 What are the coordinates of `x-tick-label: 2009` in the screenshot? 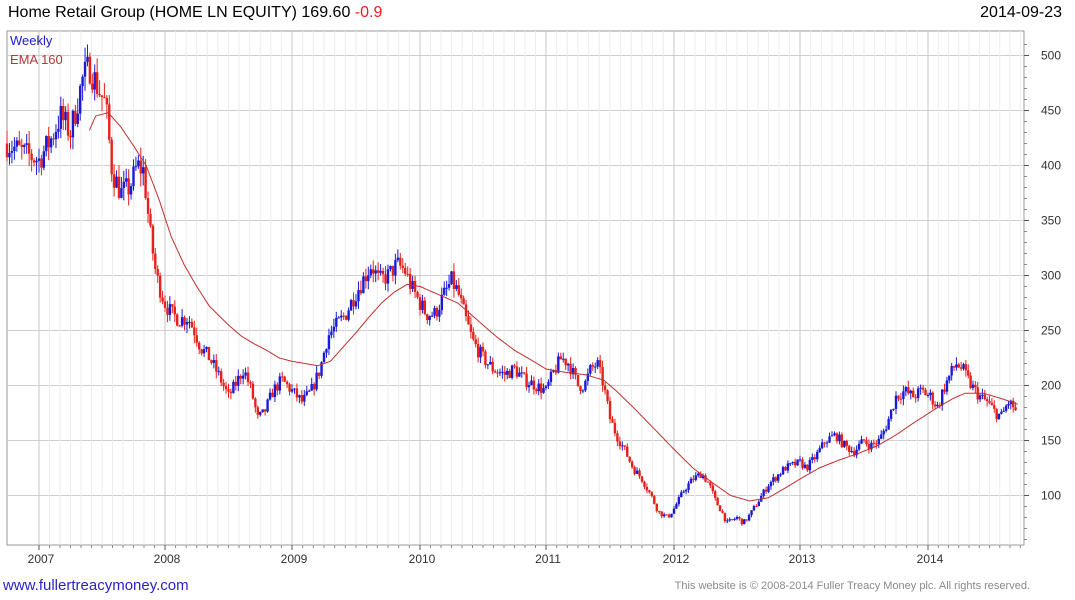 It's located at (294, 559).